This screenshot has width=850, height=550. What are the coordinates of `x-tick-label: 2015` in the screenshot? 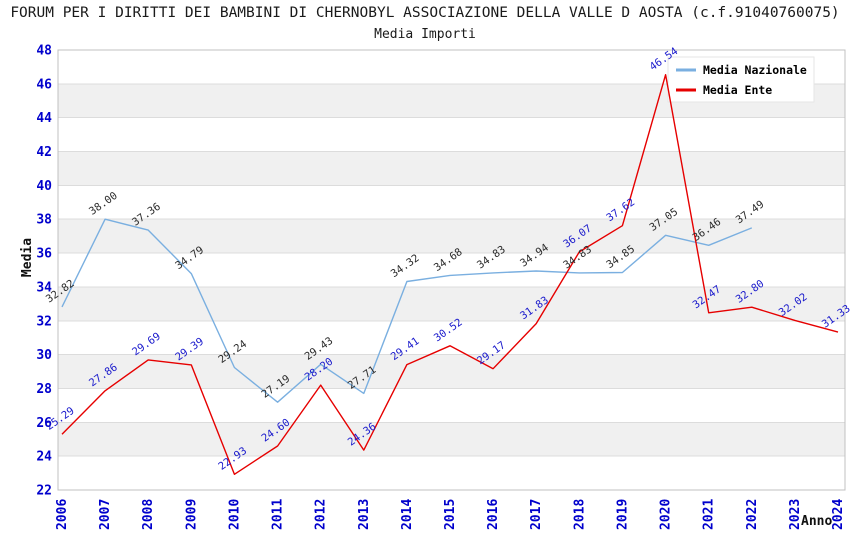 It's located at (450, 514).